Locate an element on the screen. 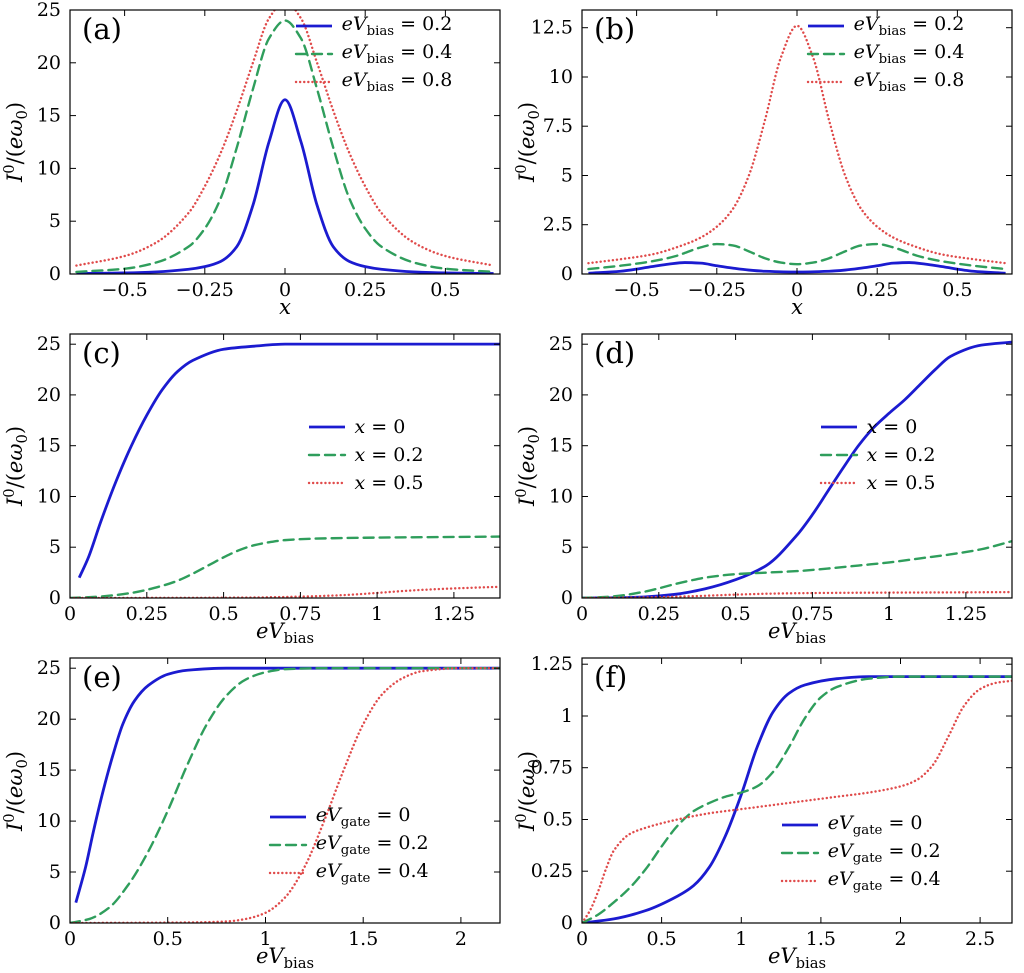  x-axis-label-d: eVbias is located at coordinates (797, 633).